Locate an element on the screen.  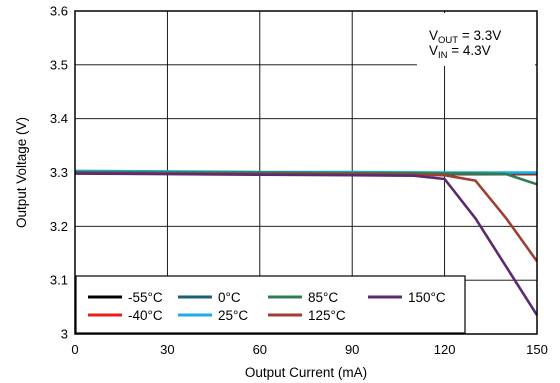
annotation-background is located at coordinates (476, 39).